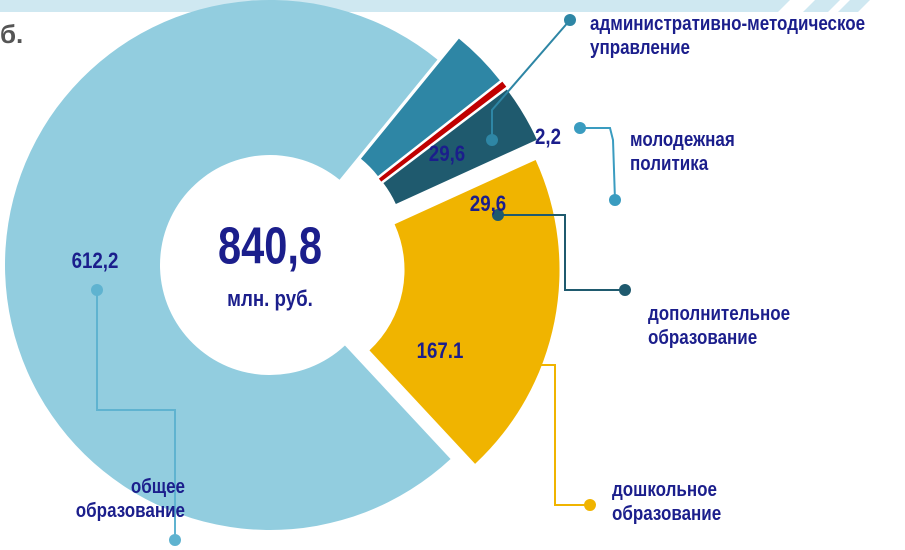  I want to click on center-value: 840,8, so click(270, 245).